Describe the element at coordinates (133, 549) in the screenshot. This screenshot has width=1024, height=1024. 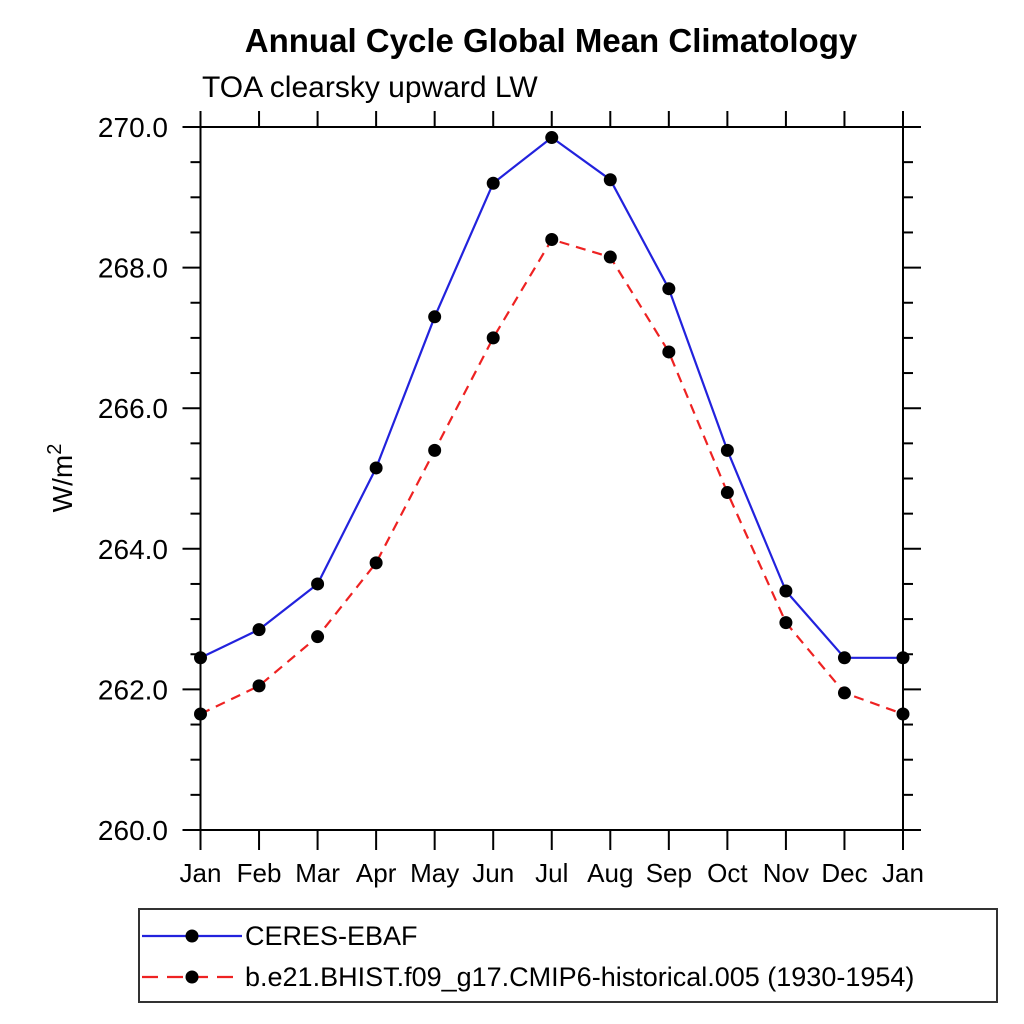
I see `y-tick-label: 264.0` at that location.